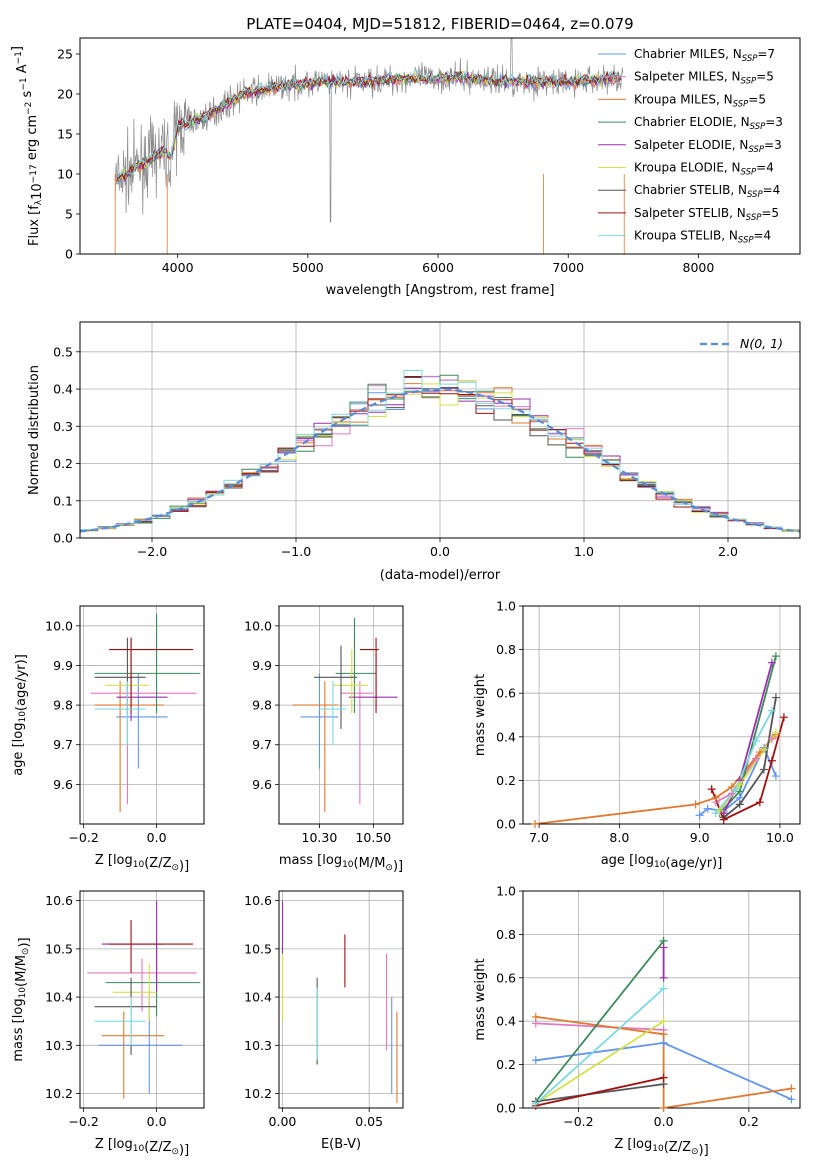 The width and height of the screenshot is (819, 1170). What do you see at coordinates (296, 551) in the screenshot?
I see `x-tick-label: −1.0` at bounding box center [296, 551].